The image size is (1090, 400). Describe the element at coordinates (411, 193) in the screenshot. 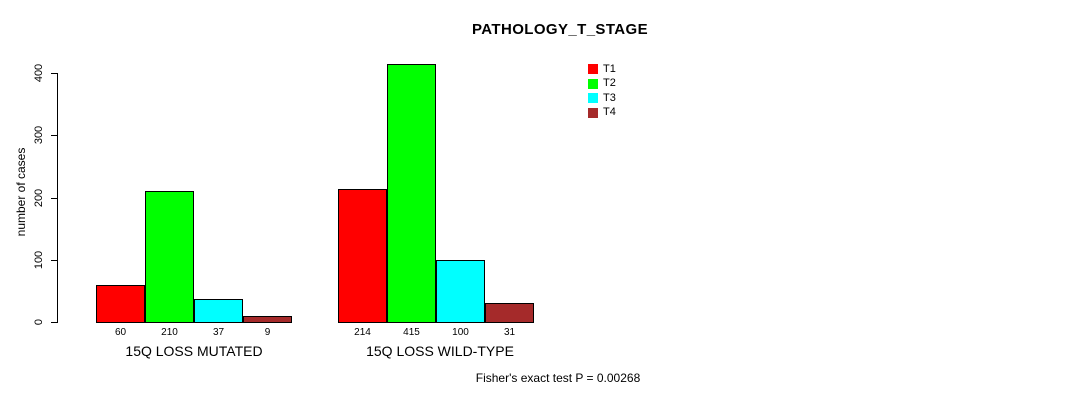

I see `bar-t2-group2` at that location.